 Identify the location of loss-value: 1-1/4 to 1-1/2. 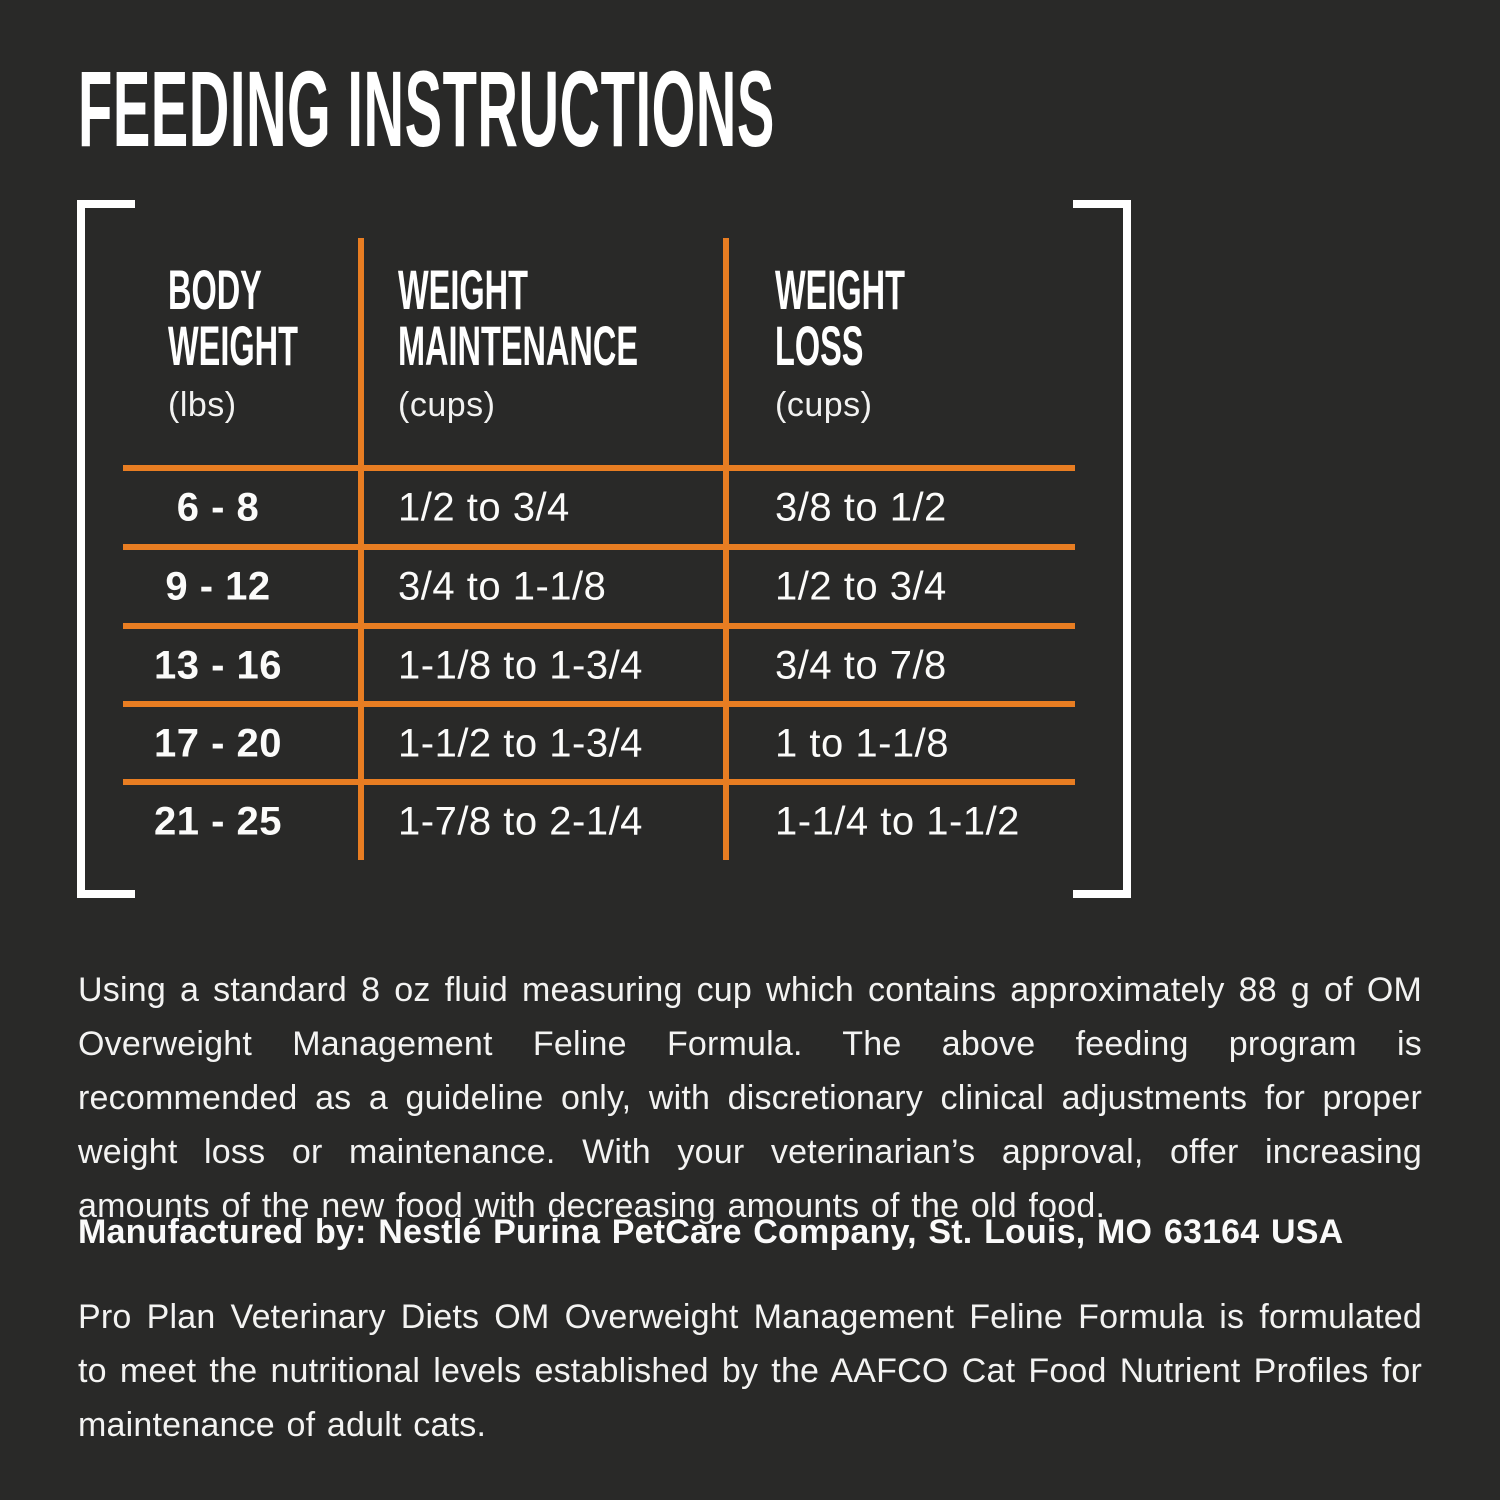
(897, 821).